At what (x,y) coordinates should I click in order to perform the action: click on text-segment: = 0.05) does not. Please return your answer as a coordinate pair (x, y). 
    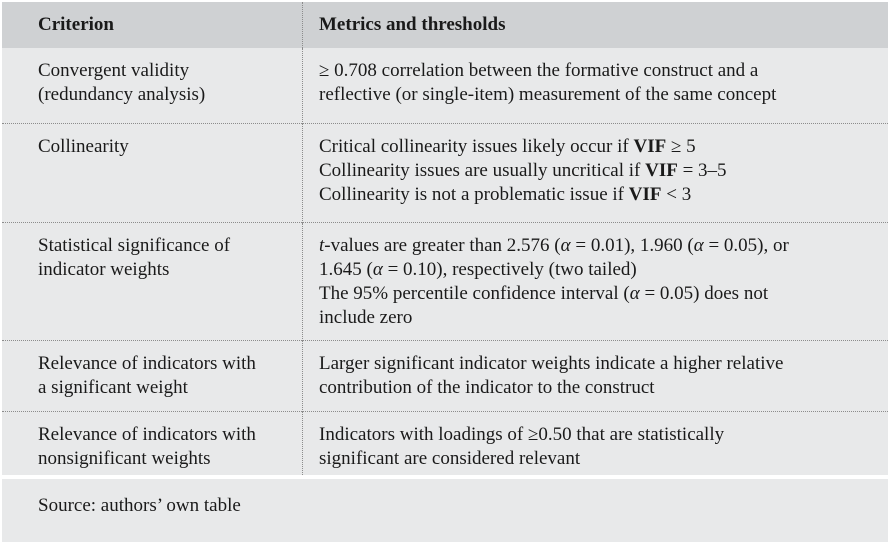
    Looking at the image, I should click on (704, 293).